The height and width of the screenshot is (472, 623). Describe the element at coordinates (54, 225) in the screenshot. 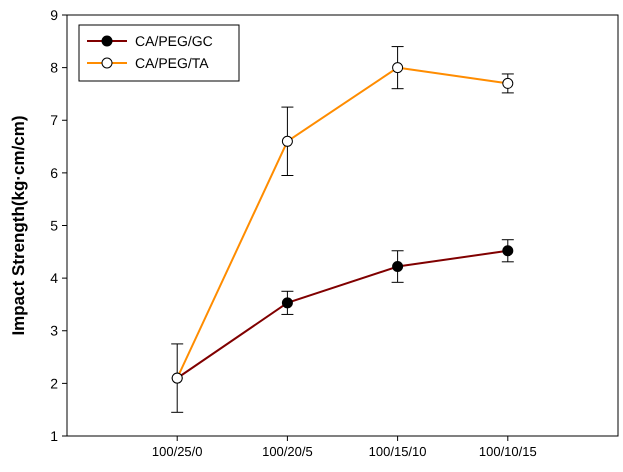

I see `y-tick-label: 5` at that location.